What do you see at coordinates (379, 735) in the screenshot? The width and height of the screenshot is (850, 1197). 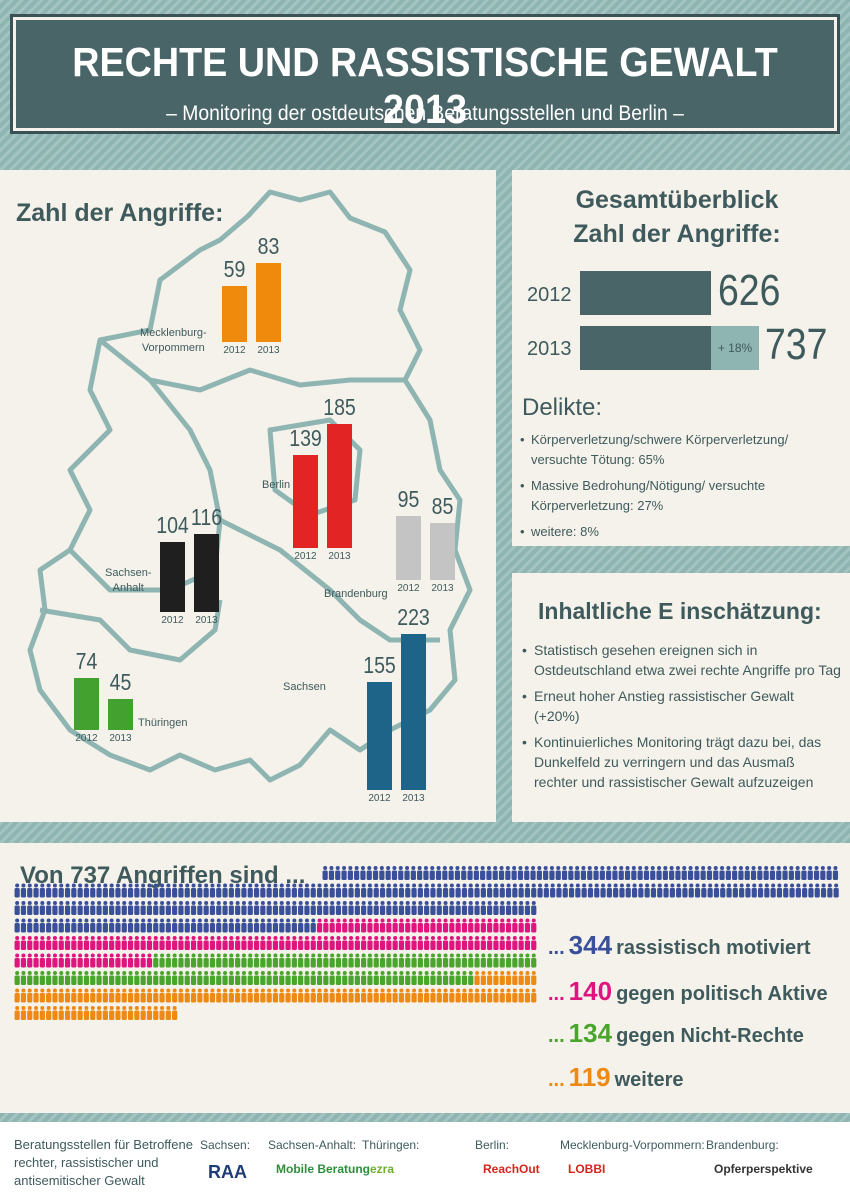 I see `map-bar-2012` at bounding box center [379, 735].